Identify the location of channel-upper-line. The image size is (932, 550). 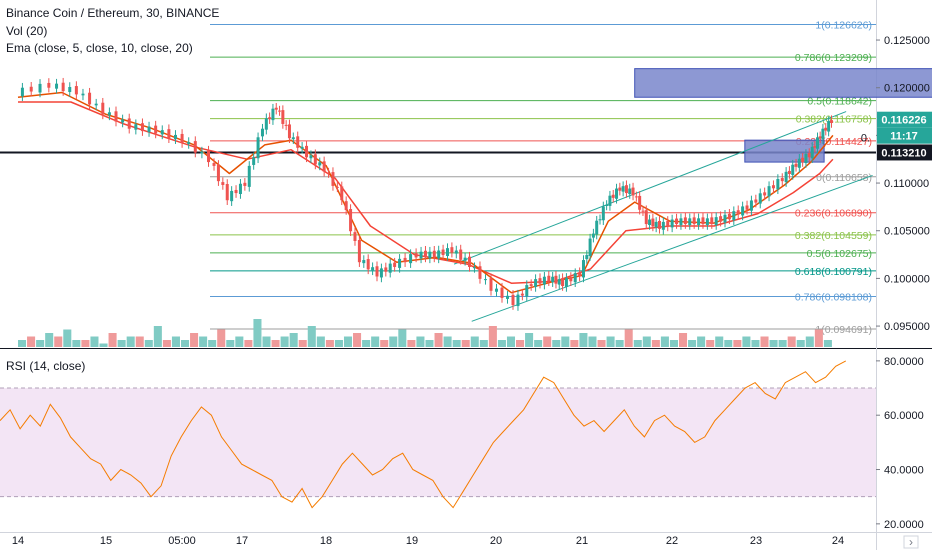
(650, 188).